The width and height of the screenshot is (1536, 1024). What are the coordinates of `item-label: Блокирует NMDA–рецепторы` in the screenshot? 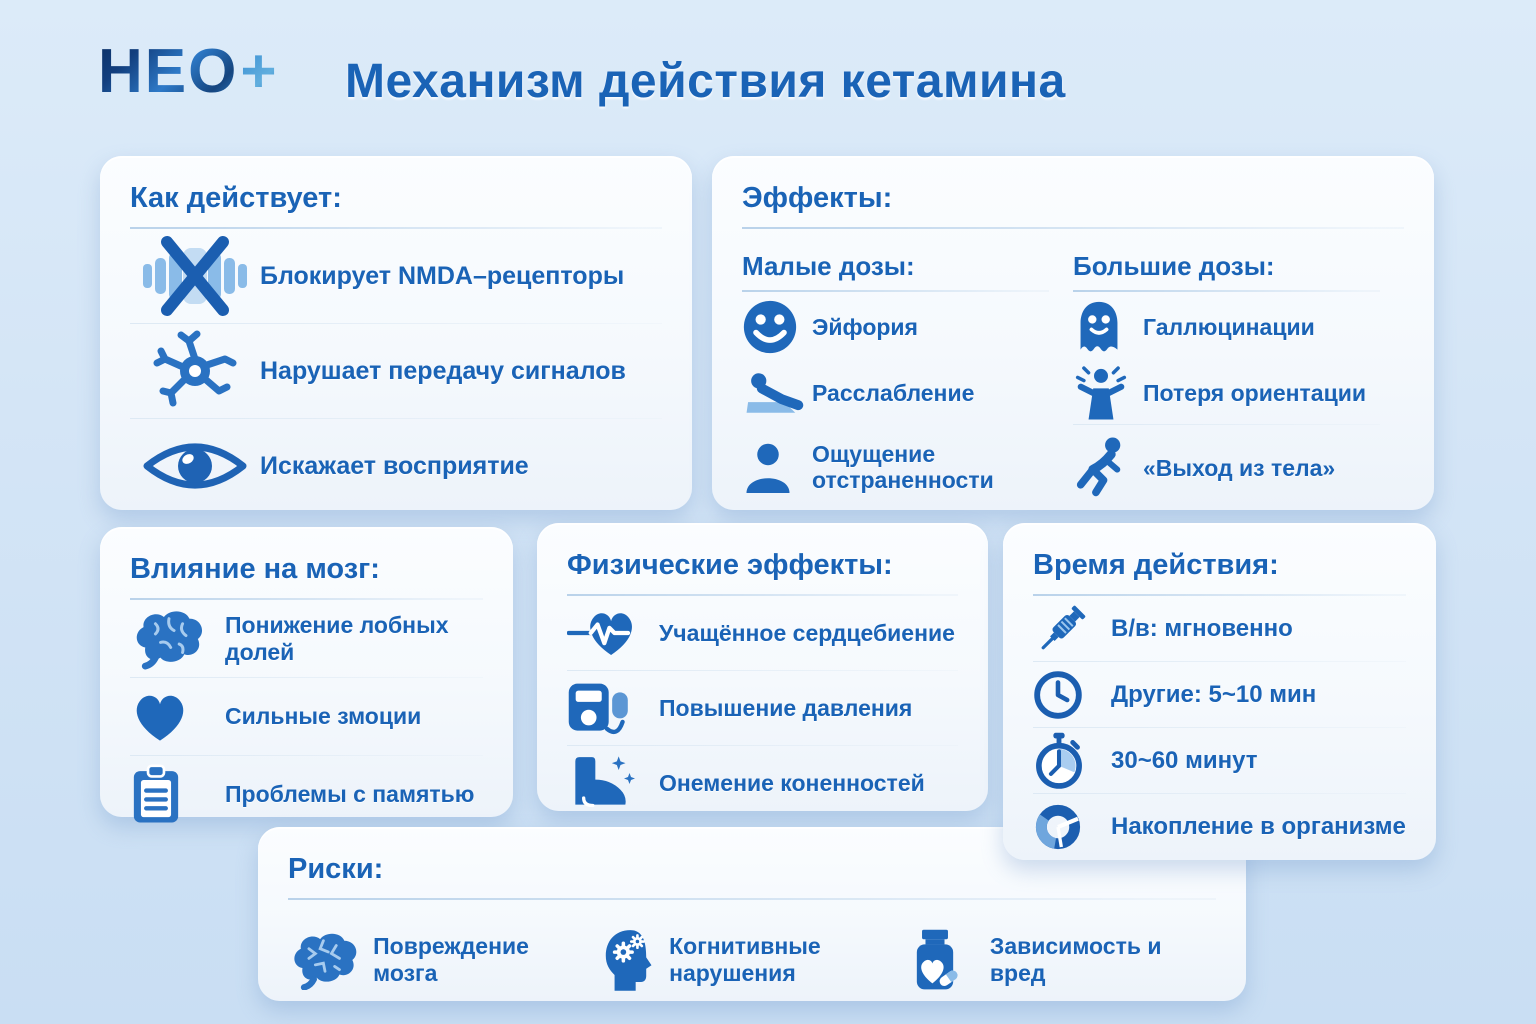 It's located at (442, 275).